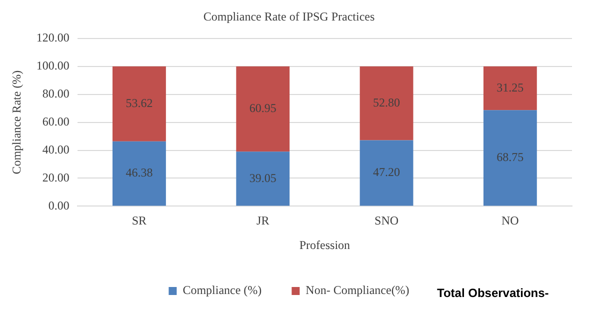 The image size is (602, 311). What do you see at coordinates (493, 293) in the screenshot?
I see `text: Total Observations-` at bounding box center [493, 293].